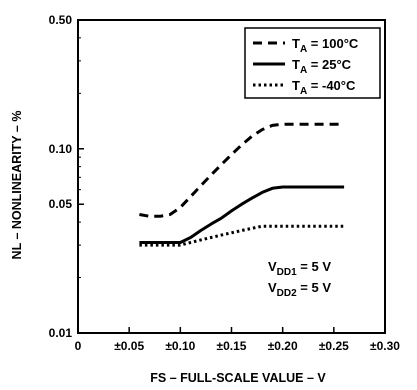  Describe the element at coordinates (331, 85) in the screenshot. I see `legend-label-rest: = -40°C` at that location.